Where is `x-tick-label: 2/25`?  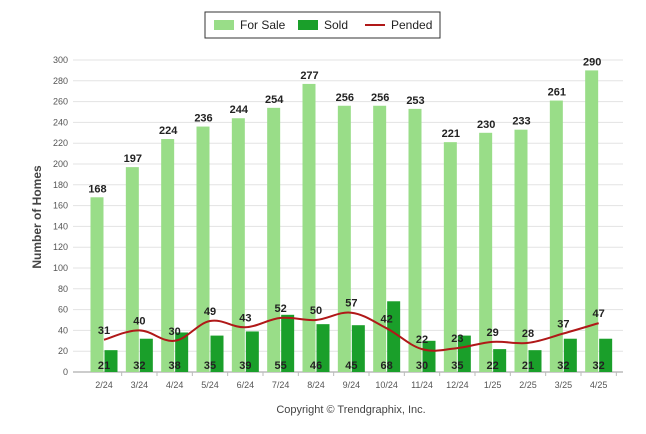 x-tick-label: 2/25 is located at coordinates (528, 385).